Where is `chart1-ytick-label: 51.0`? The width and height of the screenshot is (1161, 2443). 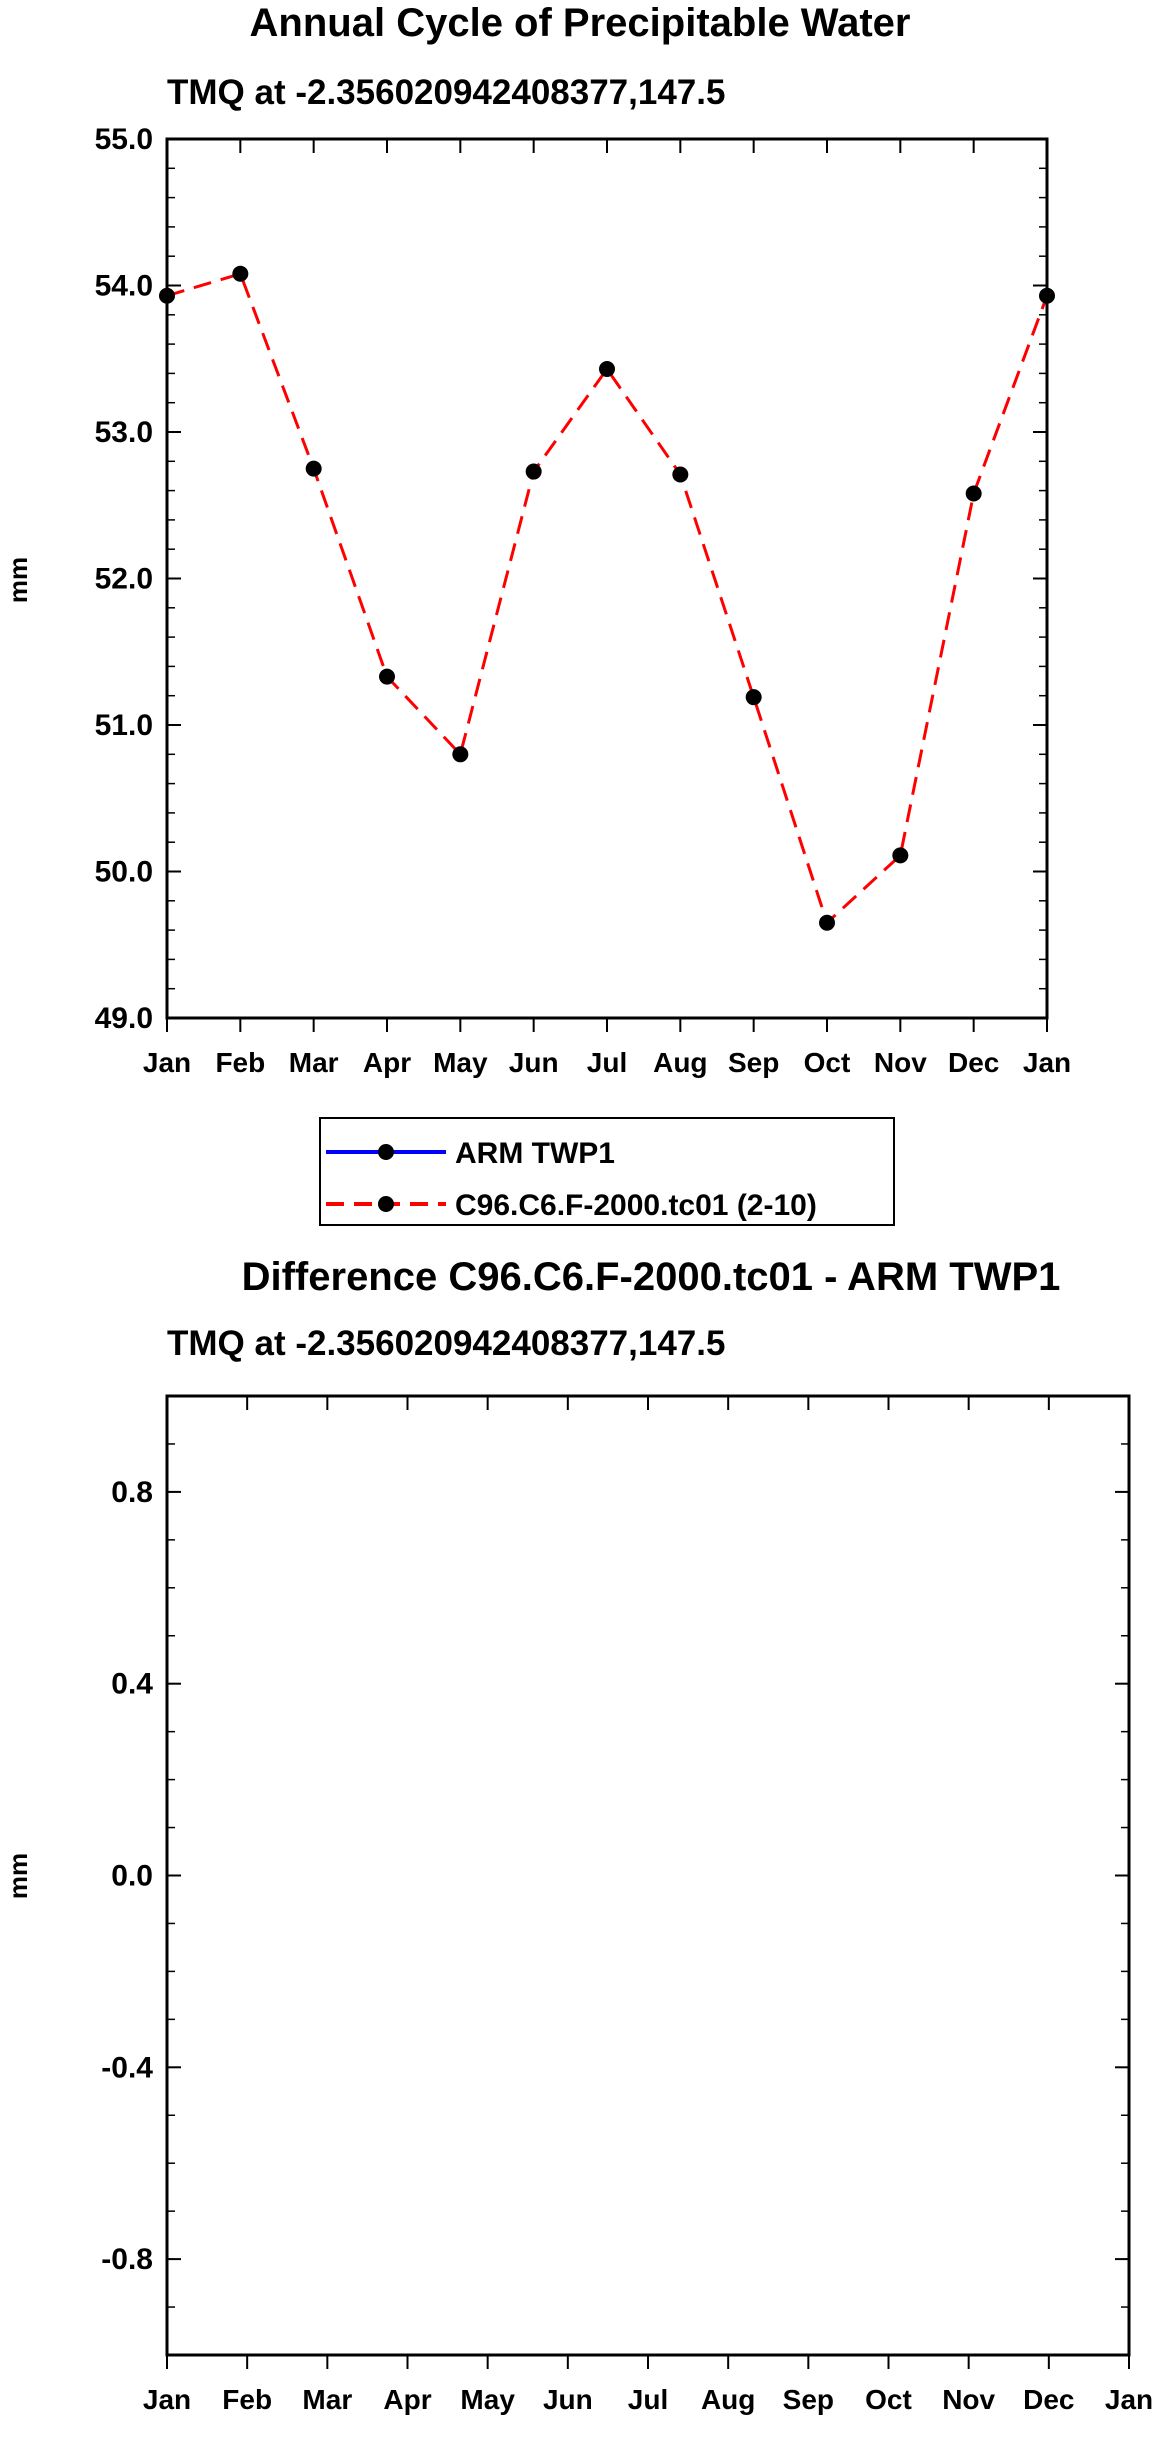 chart1-ytick-label: 51.0 is located at coordinates (124, 725).